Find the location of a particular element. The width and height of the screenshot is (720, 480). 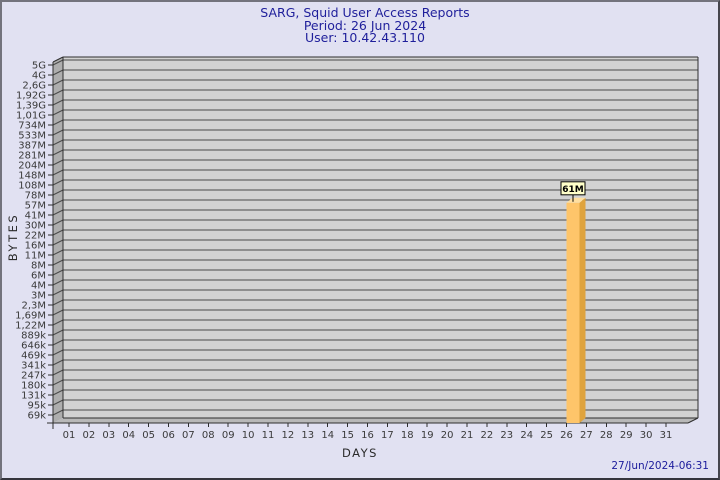

x-axis-tick-label: 25 is located at coordinates (546, 435).